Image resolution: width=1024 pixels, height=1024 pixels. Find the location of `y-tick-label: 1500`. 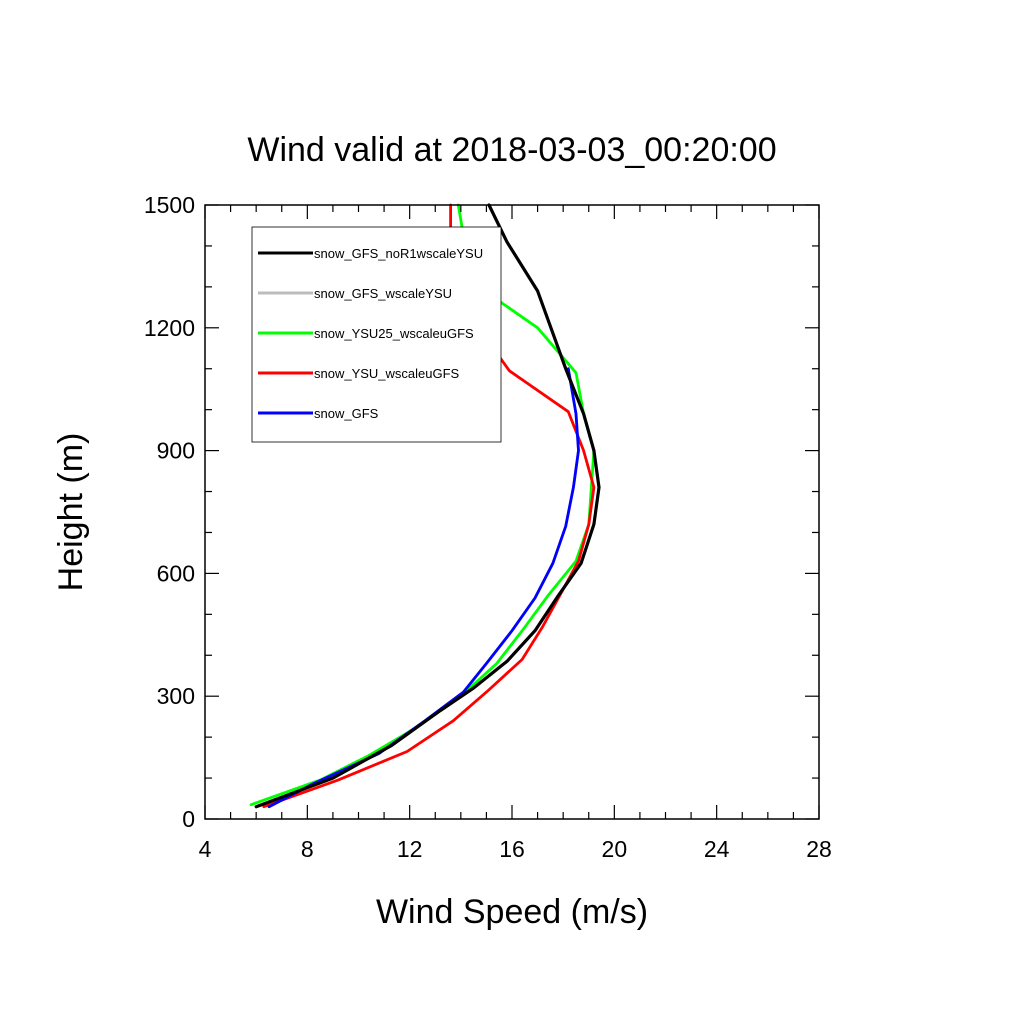

y-tick-label: 1500 is located at coordinates (169, 205).